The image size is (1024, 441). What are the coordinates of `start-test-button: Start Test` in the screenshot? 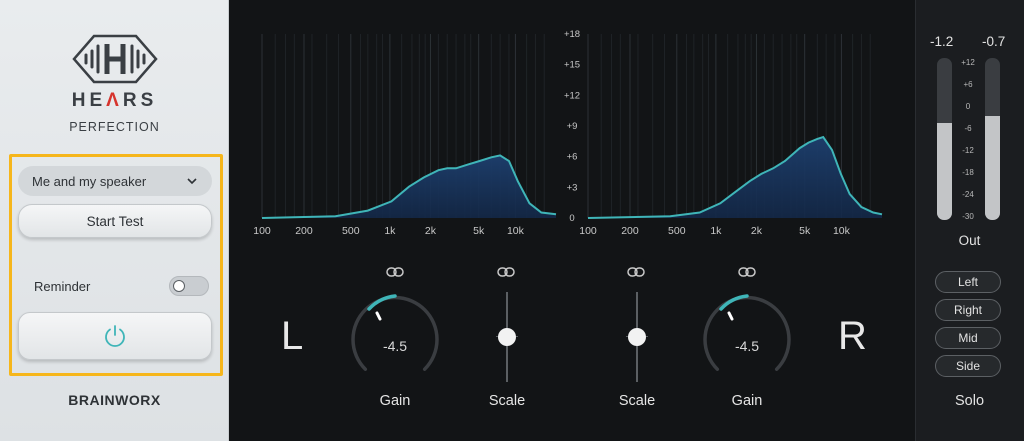 It's located at (115, 221).